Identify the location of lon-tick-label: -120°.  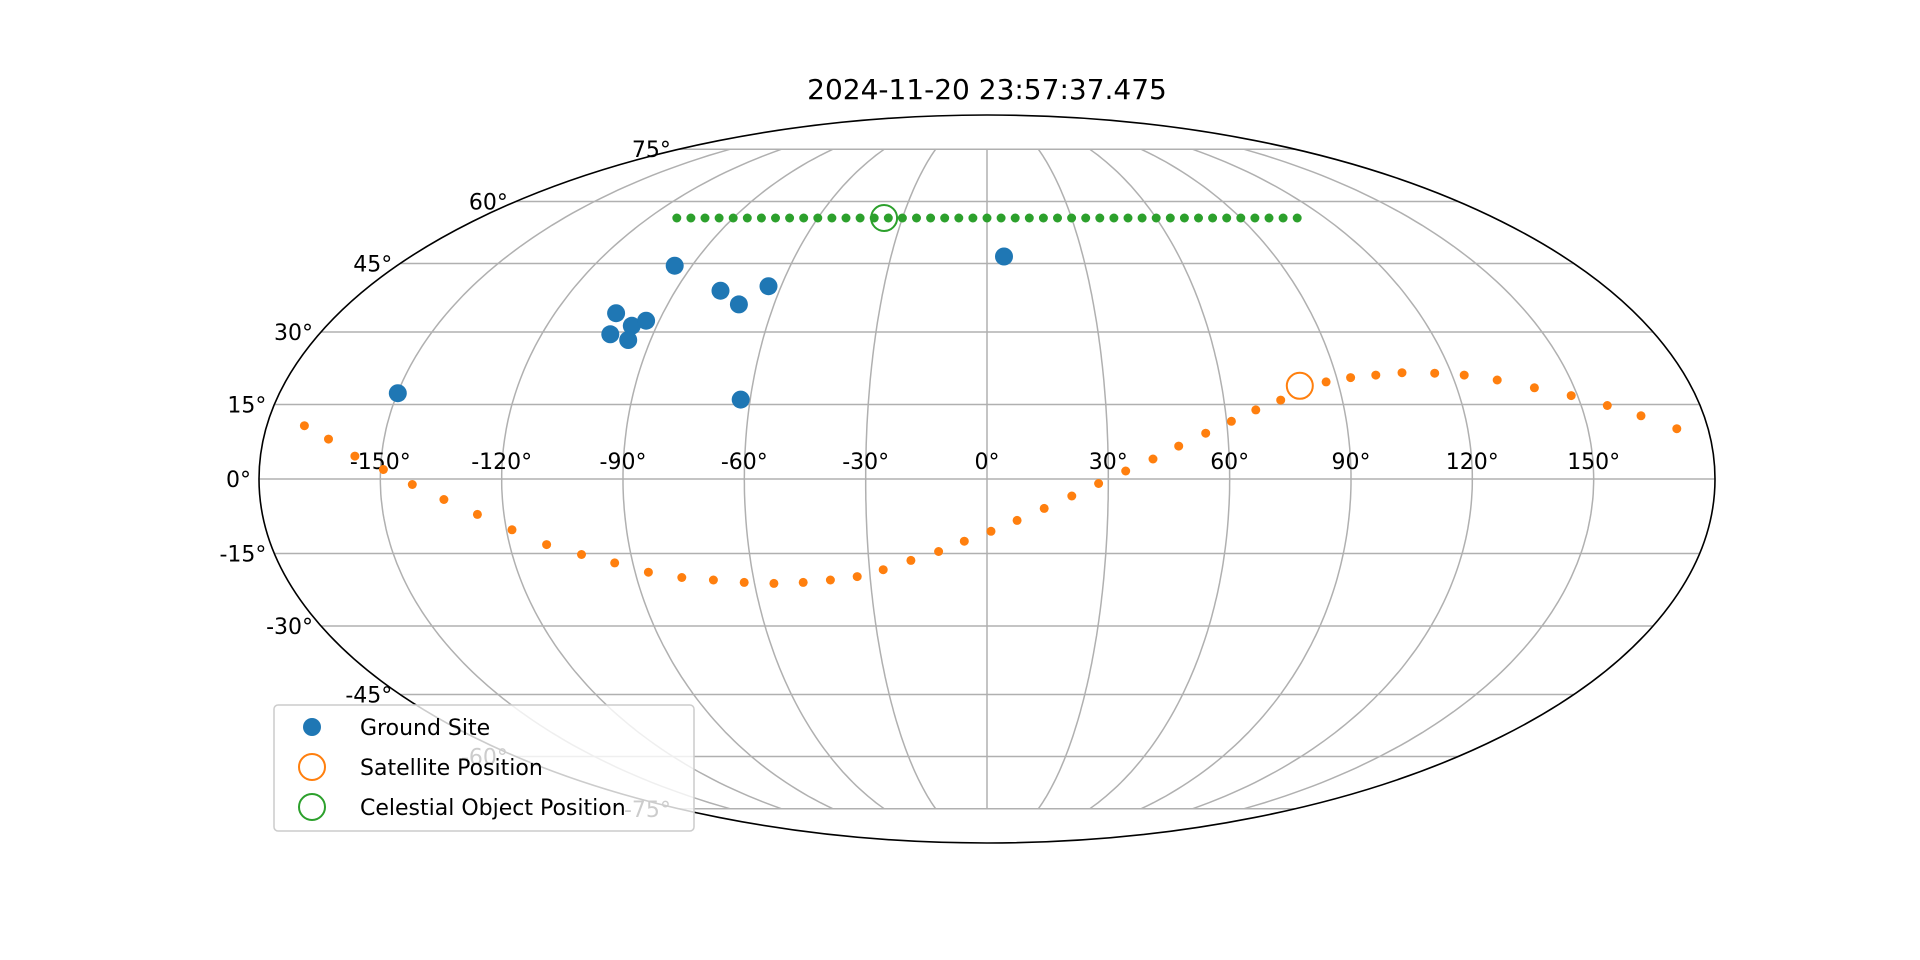
(501, 462).